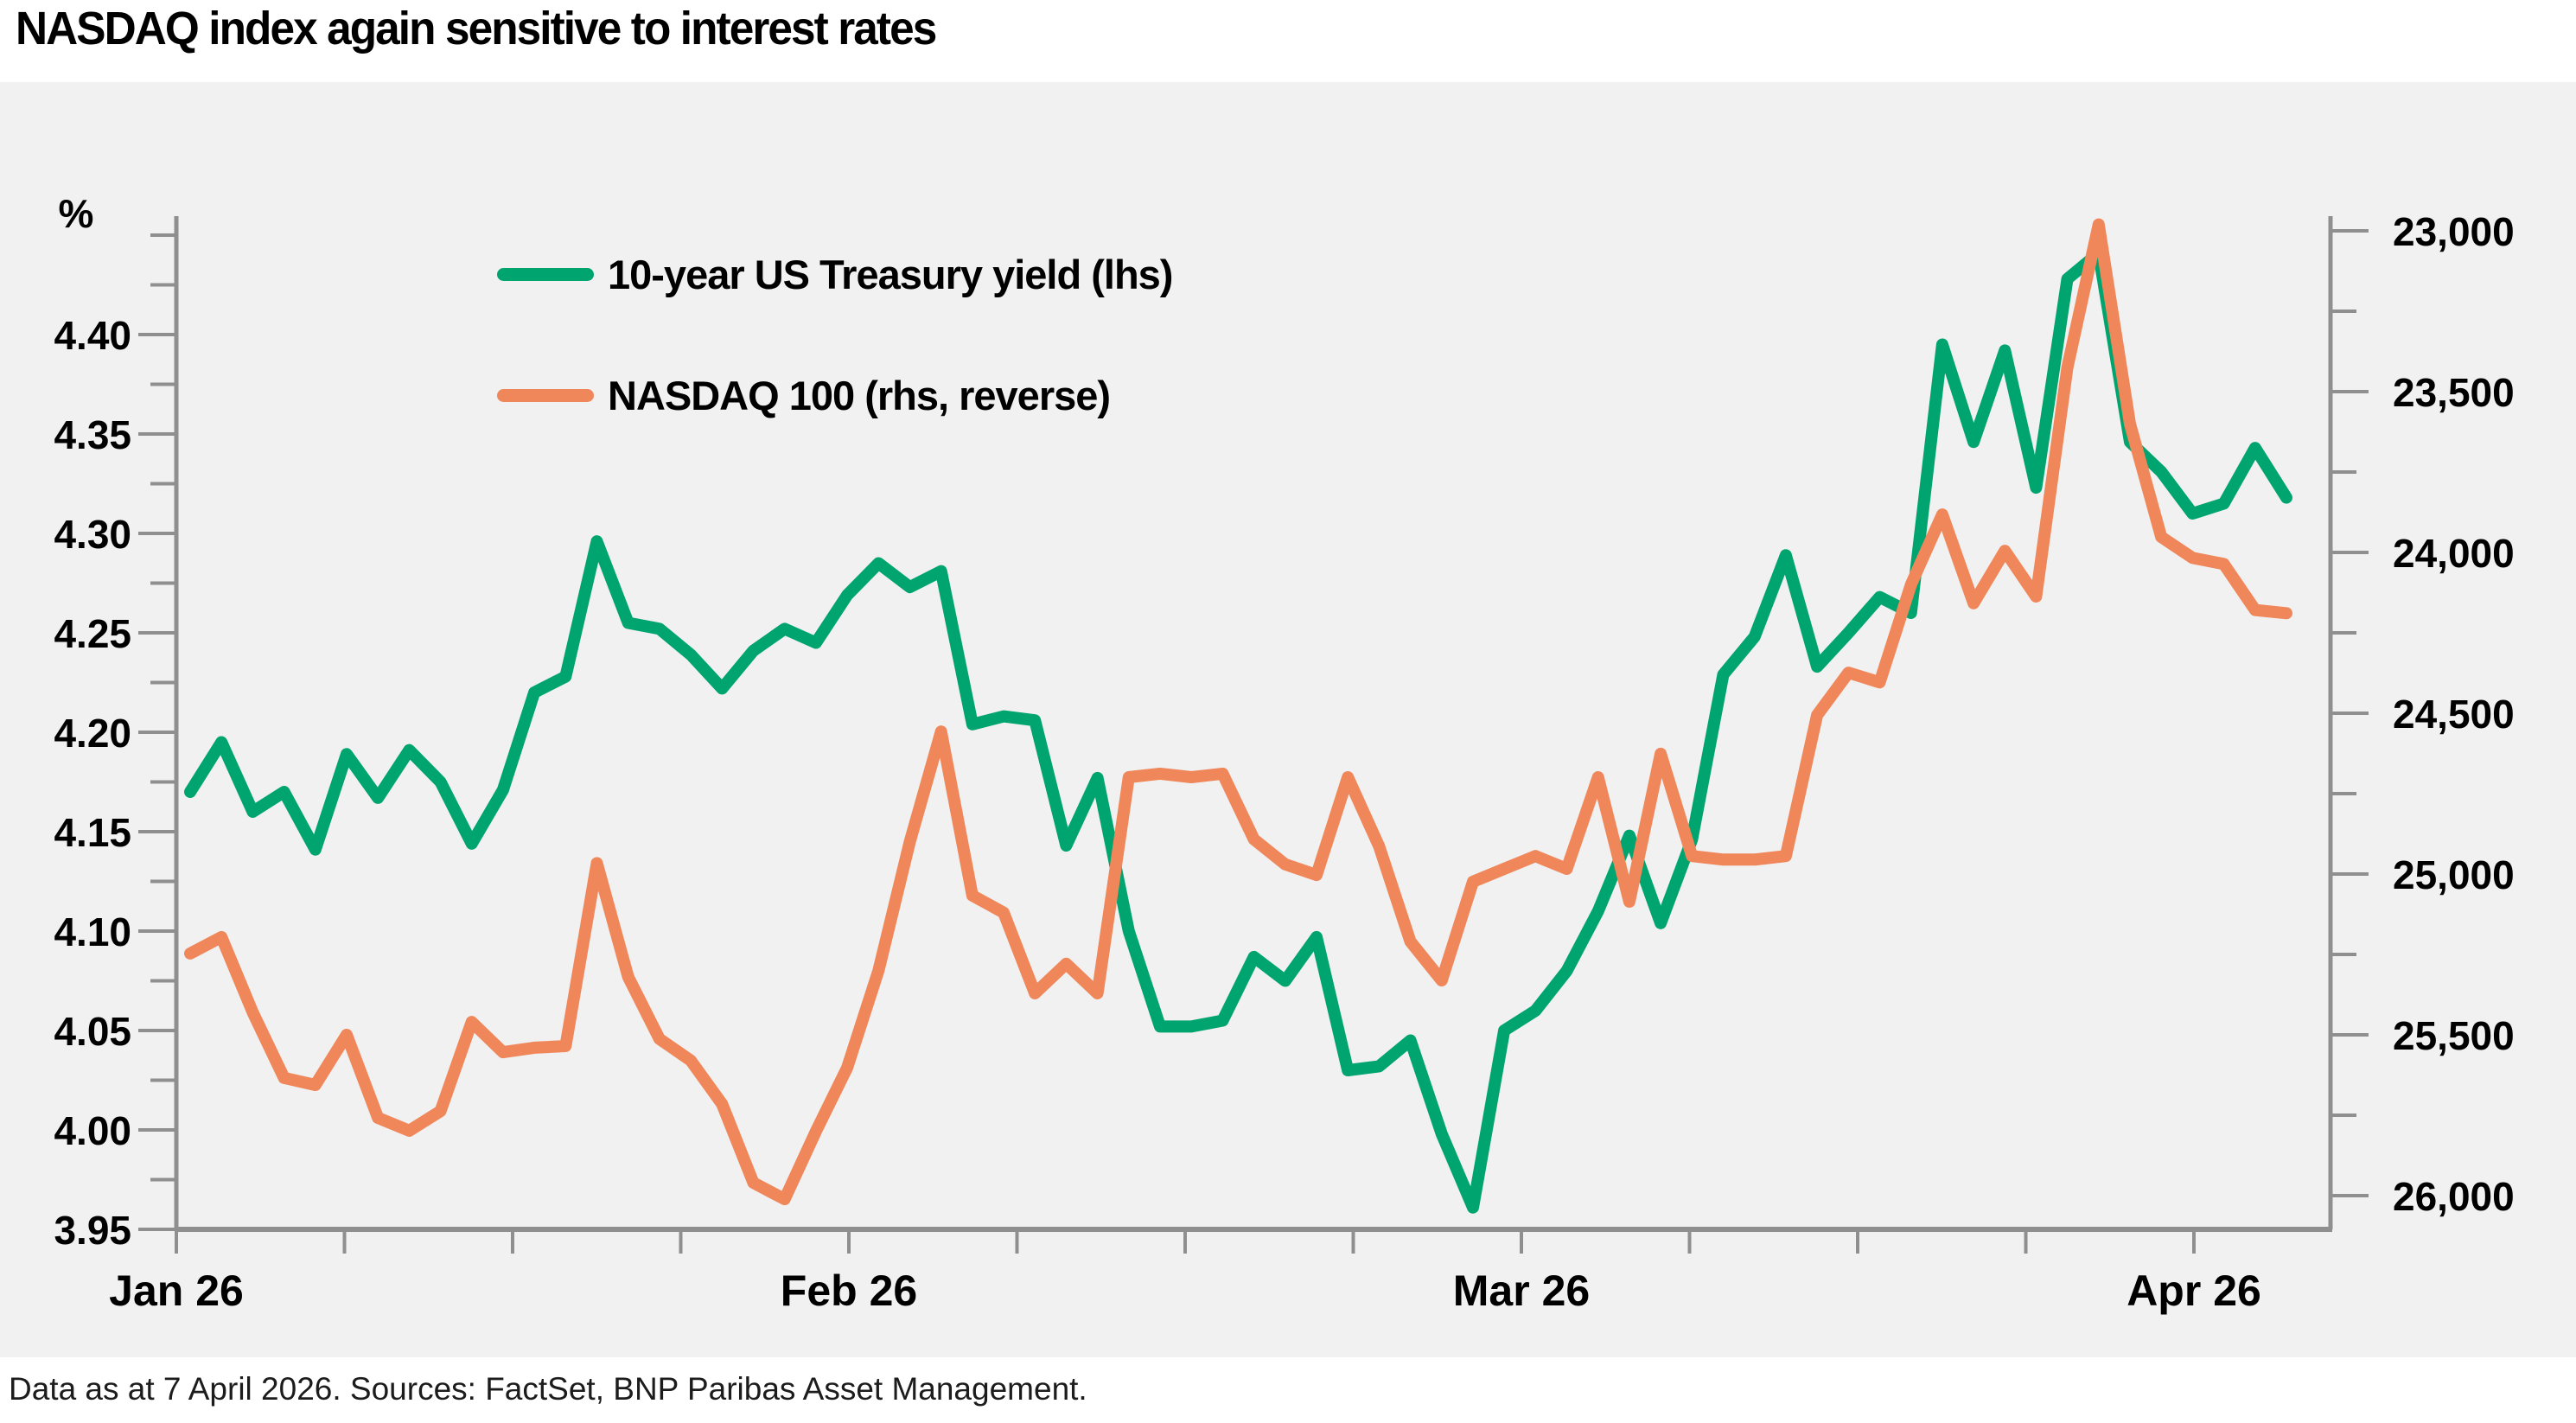  I want to click on legend-item-treasury-yield: 10-year US Treasury yield (lhs), so click(835, 274).